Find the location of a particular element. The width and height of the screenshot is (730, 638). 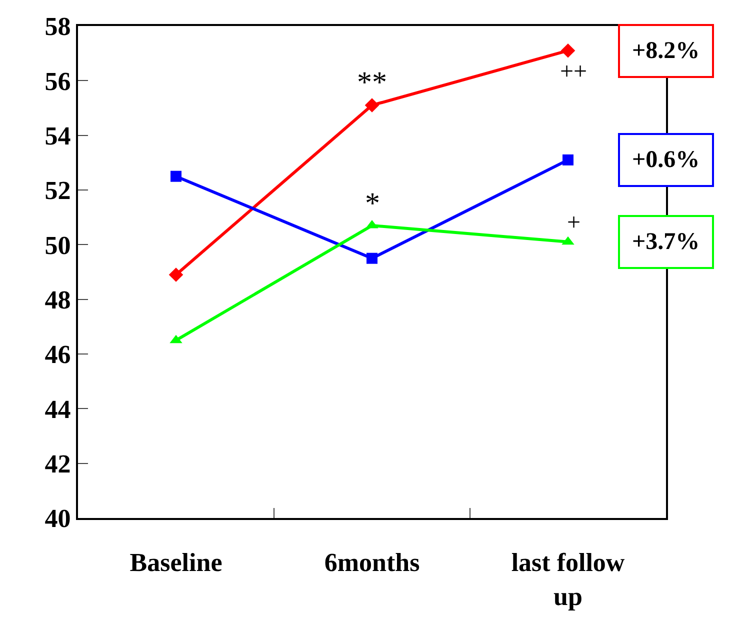

y-tick-label: 58 is located at coordinates (57, 27).